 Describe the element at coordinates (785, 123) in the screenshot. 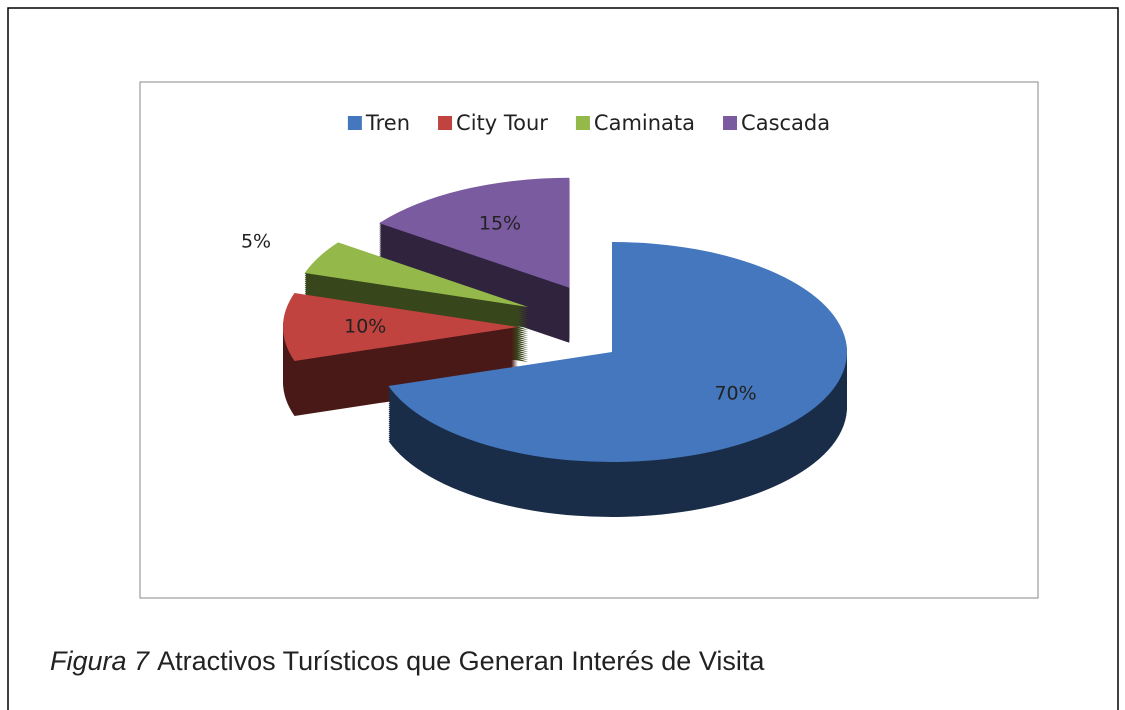

I see `legend-label: Cascada` at that location.